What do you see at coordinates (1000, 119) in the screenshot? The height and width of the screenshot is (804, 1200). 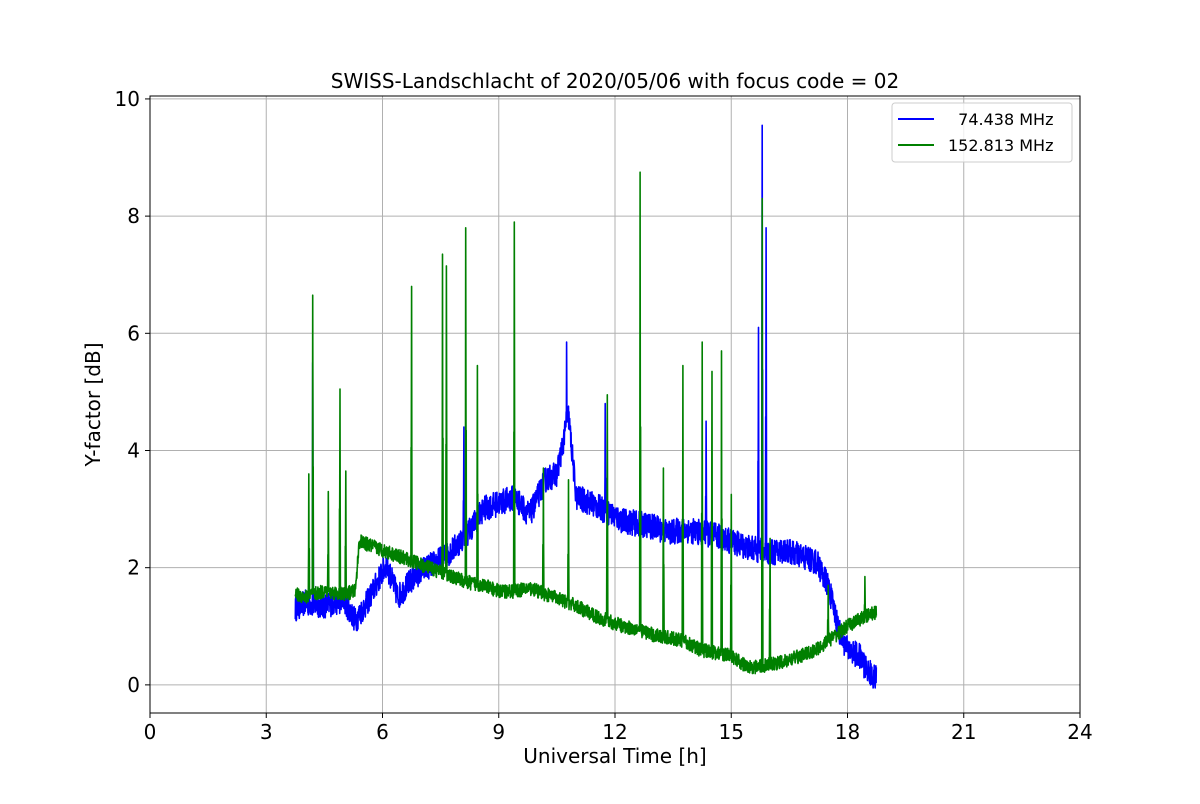 I see `legend-label-74mhz: 74.438 MHz` at bounding box center [1000, 119].